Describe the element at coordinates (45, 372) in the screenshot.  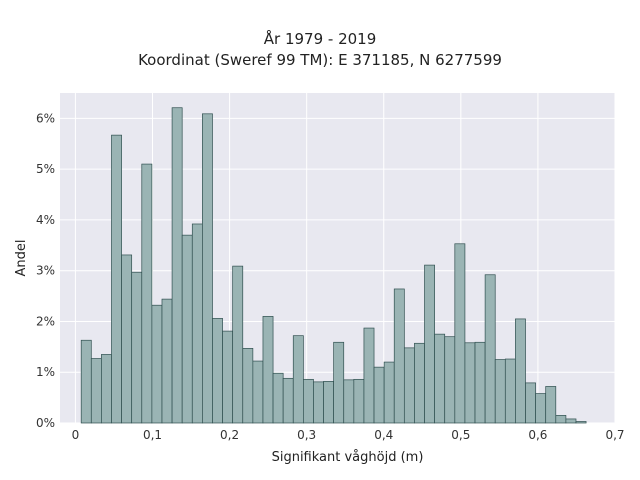
I see `y-tick-label: 1%` at that location.